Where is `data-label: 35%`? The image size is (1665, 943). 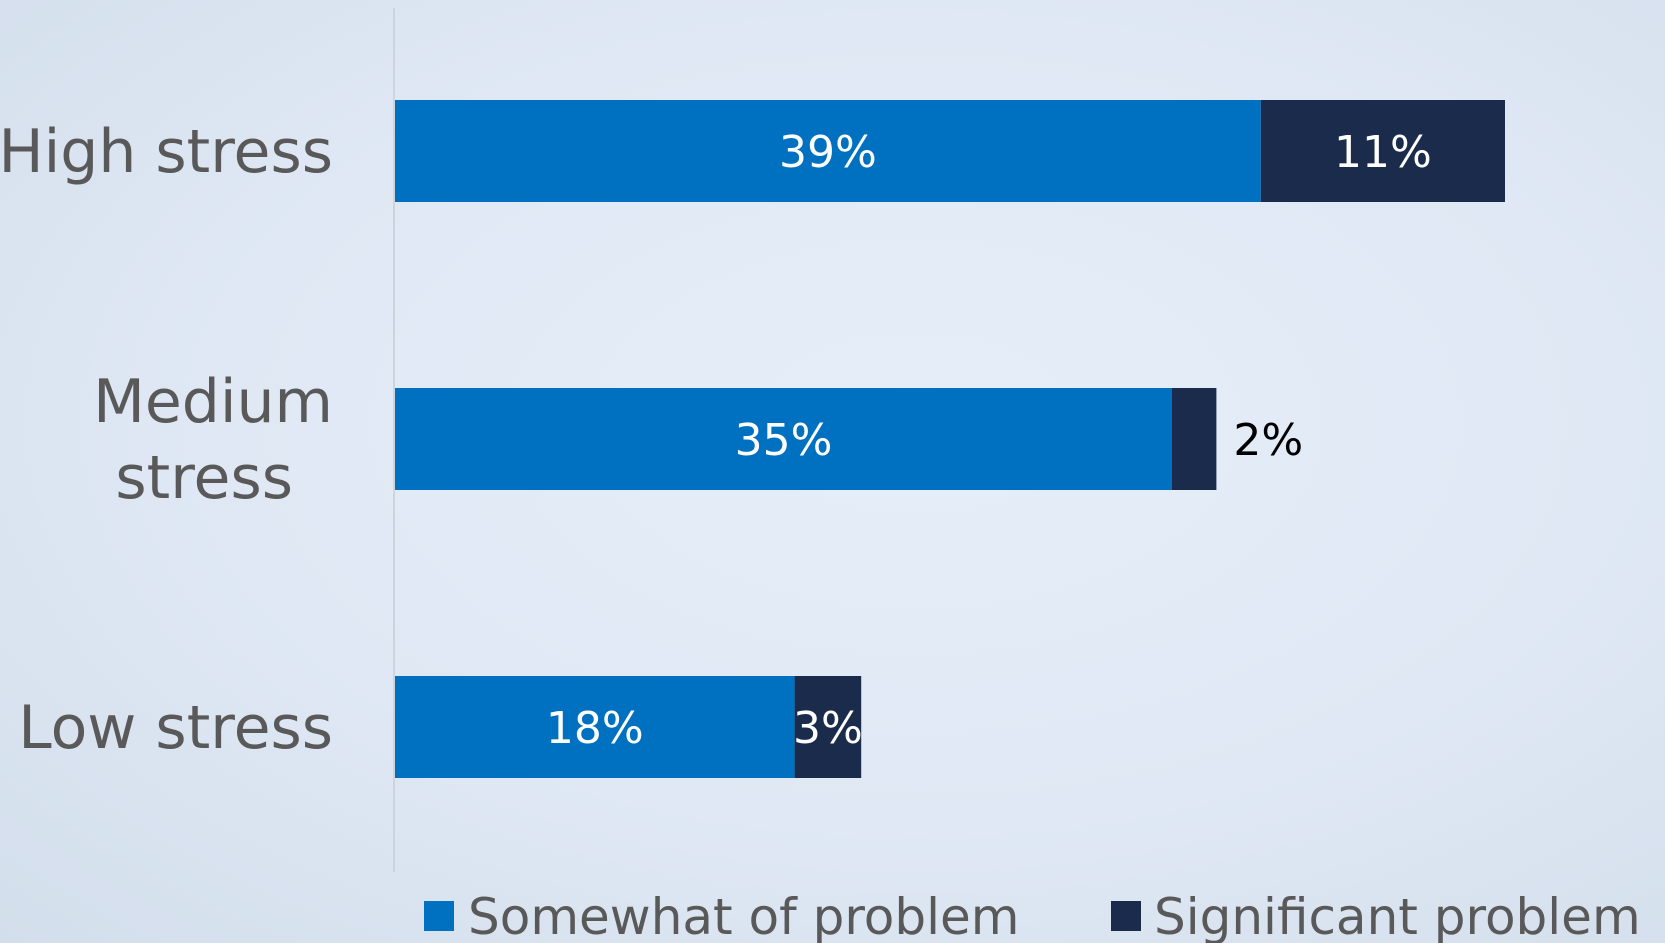 data-label: 35% is located at coordinates (784, 440).